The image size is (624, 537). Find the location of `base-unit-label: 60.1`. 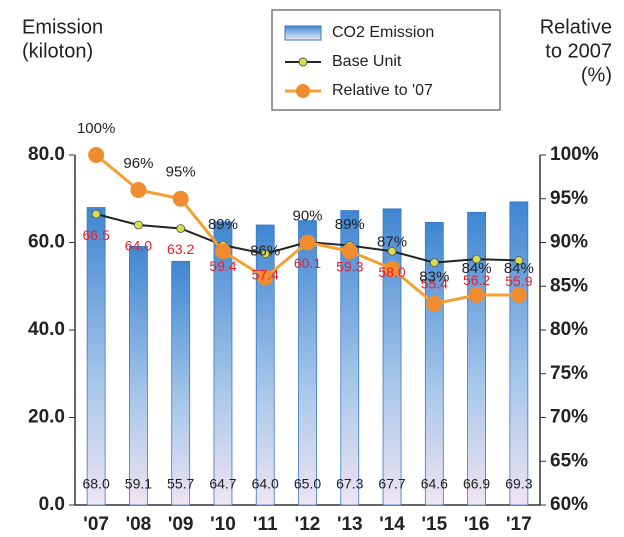

base-unit-label: 60.1 is located at coordinates (307, 263).